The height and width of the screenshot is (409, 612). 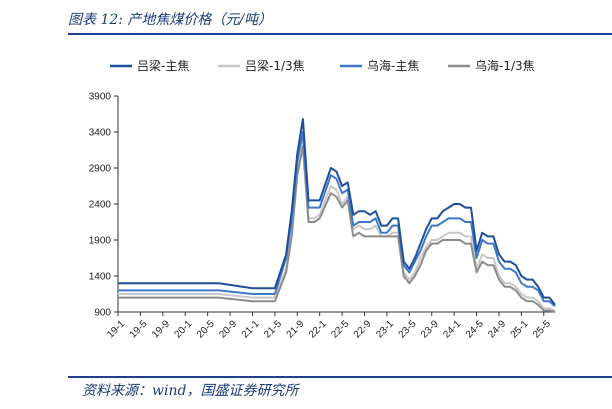 I want to click on x-tick-label: 24-1, so click(x=452, y=329).